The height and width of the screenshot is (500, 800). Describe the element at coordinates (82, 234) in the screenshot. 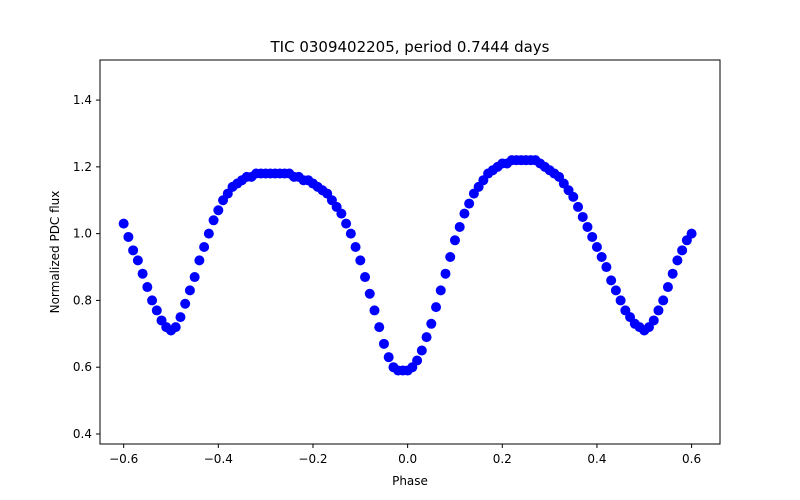

I see `y-tick-label: 1.0` at that location.